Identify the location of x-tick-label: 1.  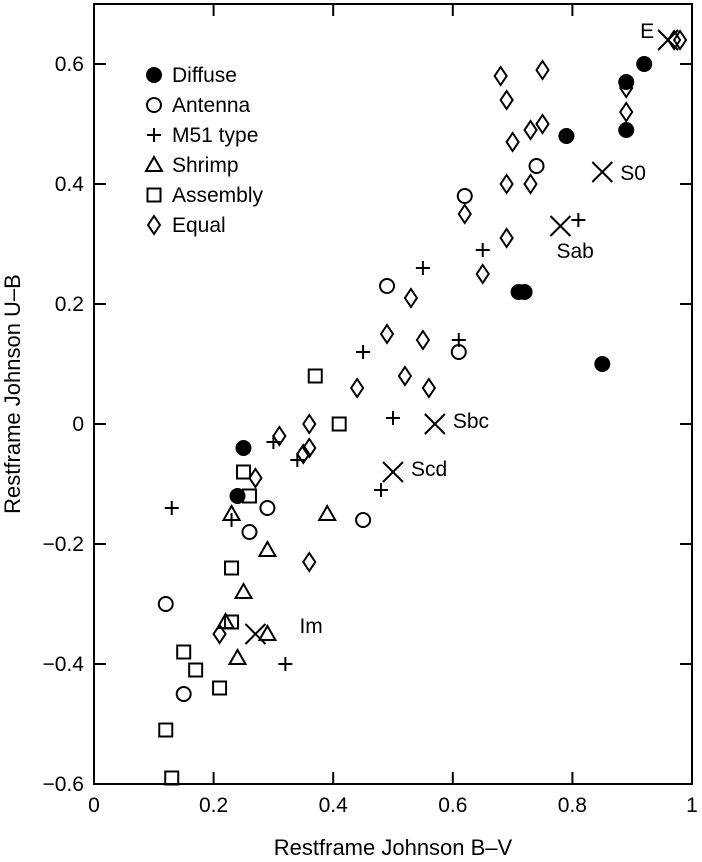
(692, 805).